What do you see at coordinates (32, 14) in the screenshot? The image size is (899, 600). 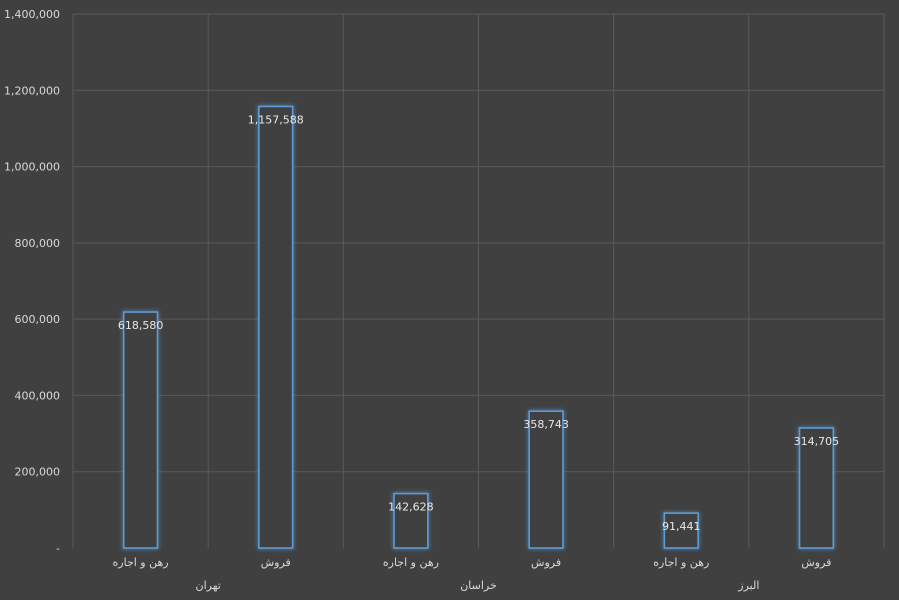 I see `y-tick-label: 1,400,000` at bounding box center [32, 14].